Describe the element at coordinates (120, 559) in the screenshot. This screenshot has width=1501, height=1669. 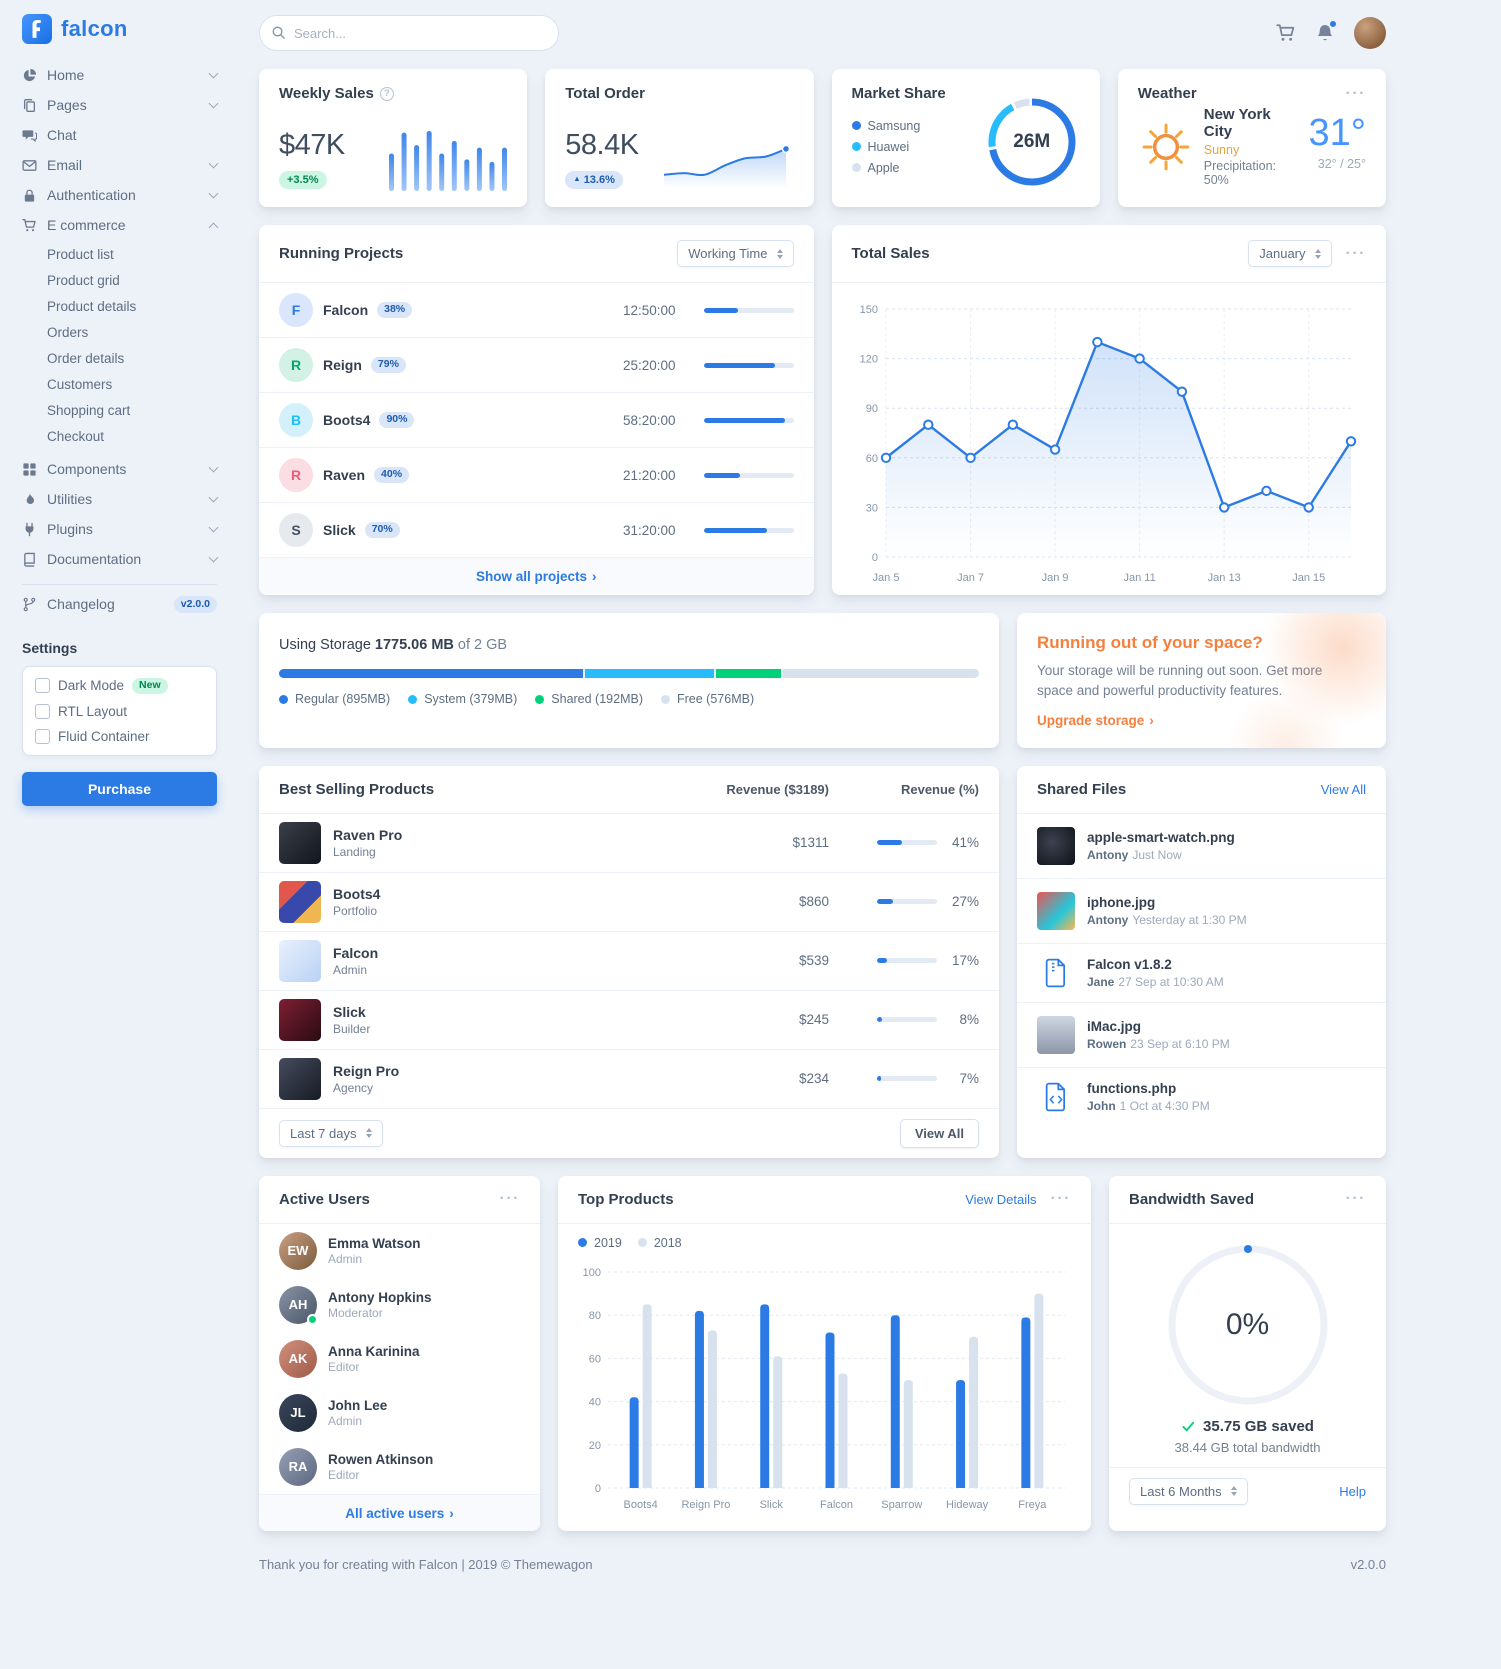
I see `sidebar-item-documentation: Documentation` at that location.